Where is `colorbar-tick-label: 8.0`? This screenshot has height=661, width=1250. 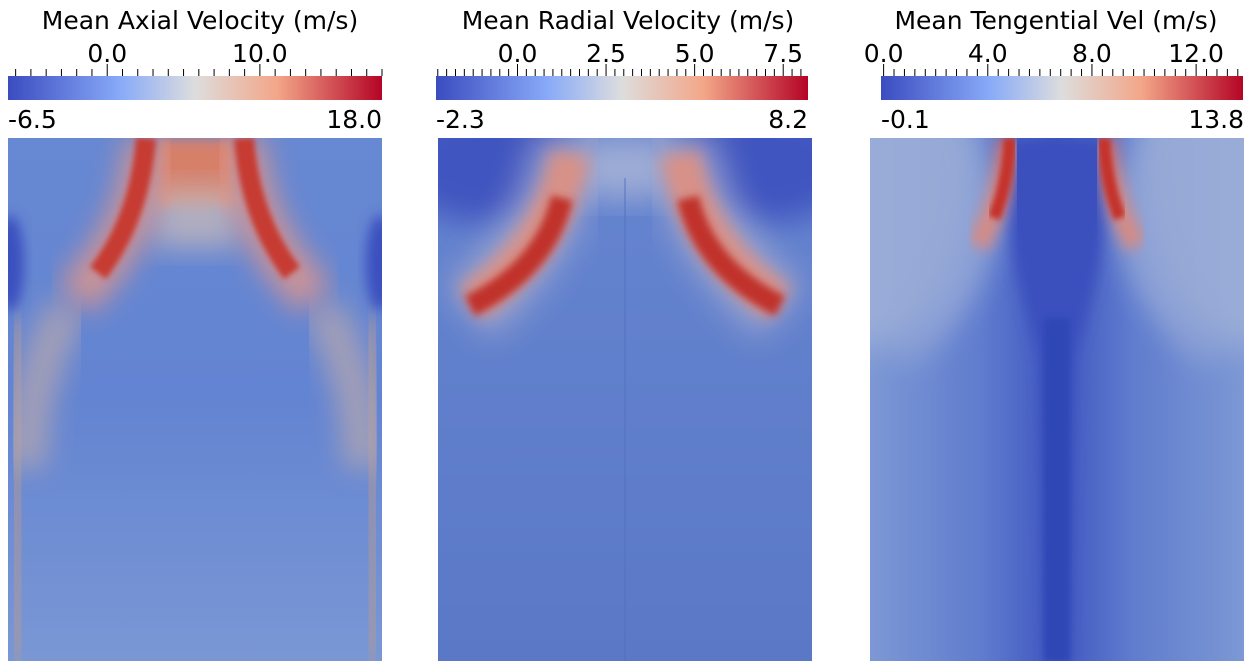 colorbar-tick-label: 8.0 is located at coordinates (1092, 53).